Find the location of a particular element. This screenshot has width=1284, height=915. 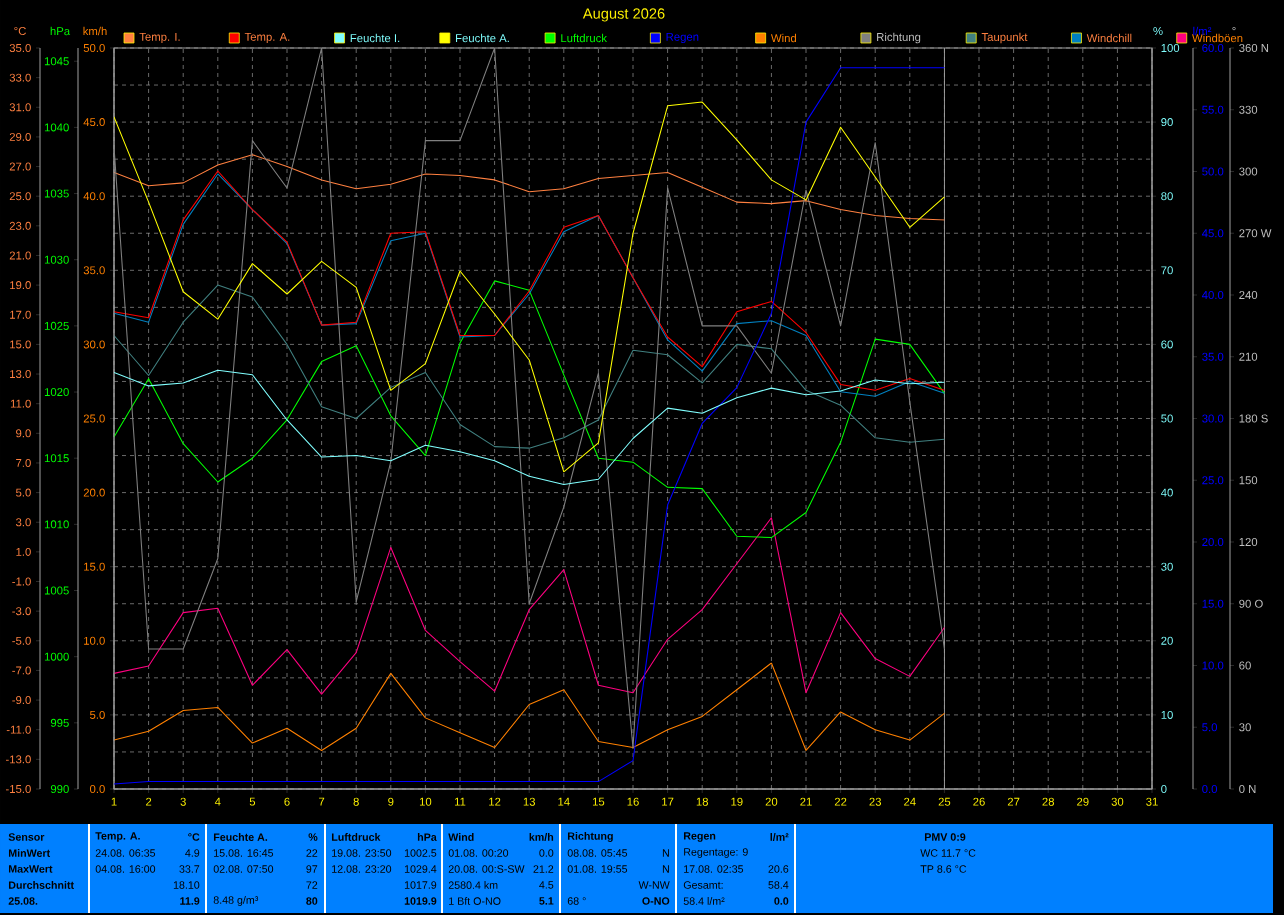

y3-tick-label: 240 is located at coordinates (1248, 294).